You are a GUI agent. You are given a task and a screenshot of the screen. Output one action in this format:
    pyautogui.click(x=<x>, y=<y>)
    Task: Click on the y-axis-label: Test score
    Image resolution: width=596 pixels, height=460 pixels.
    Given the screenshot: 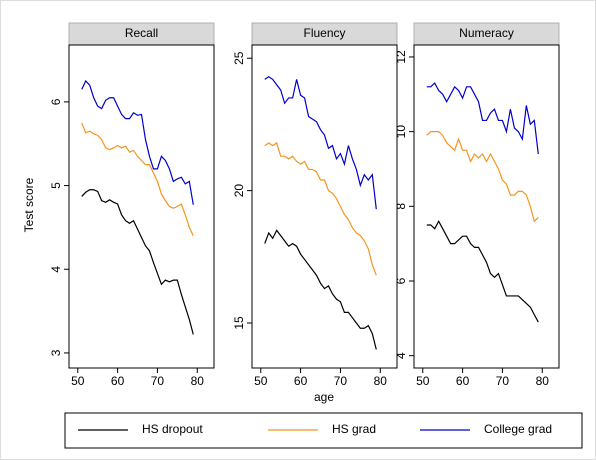 What is the action you would take?
    pyautogui.click(x=29, y=204)
    